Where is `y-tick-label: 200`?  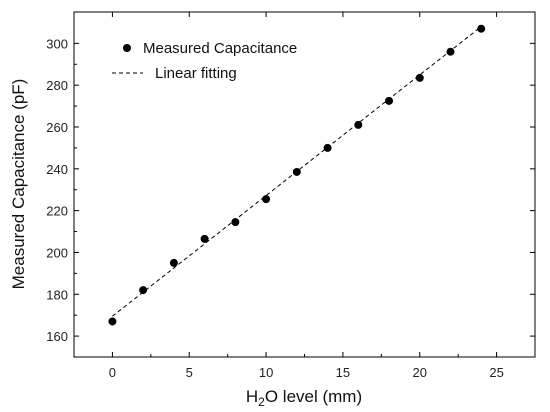 y-tick-label: 200 is located at coordinates (57, 252).